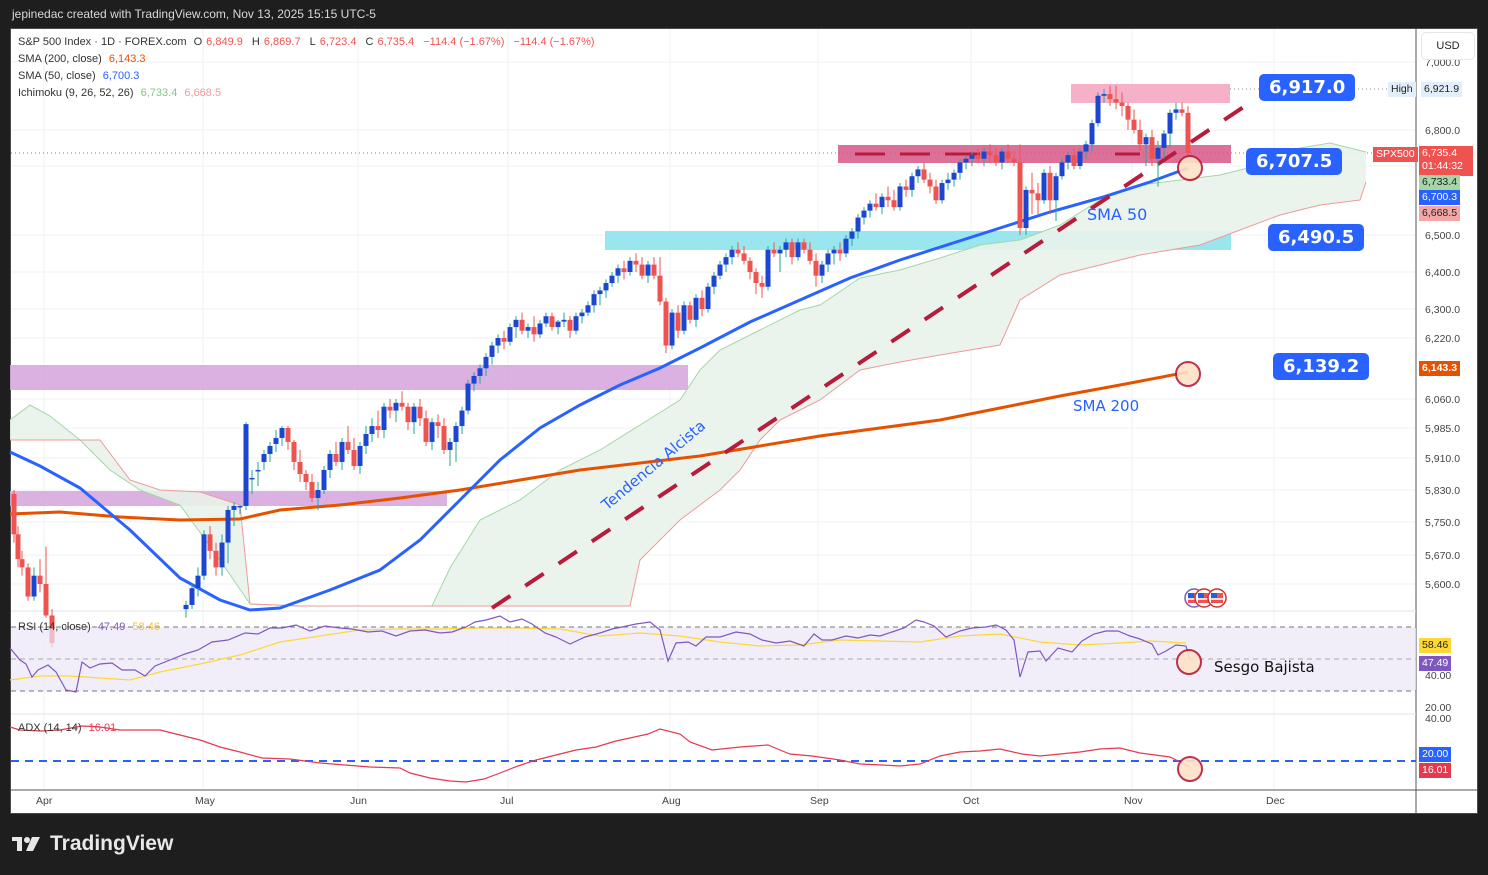  What do you see at coordinates (1442, 523) in the screenshot?
I see `price-tick-label: 5,750.0` at bounding box center [1442, 523].